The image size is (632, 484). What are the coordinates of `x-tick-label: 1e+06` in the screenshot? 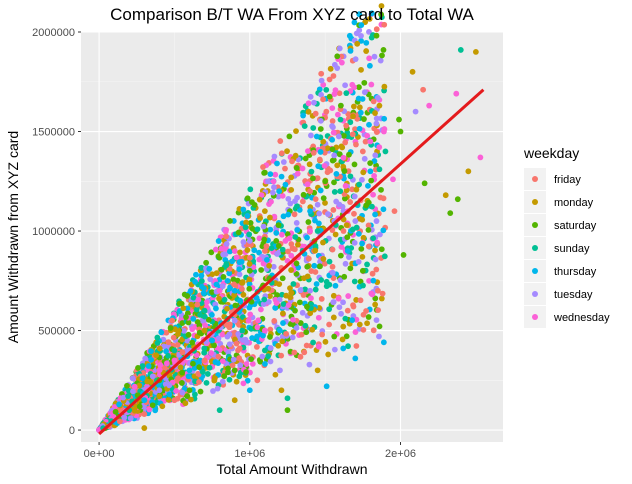 It's located at (249, 454).